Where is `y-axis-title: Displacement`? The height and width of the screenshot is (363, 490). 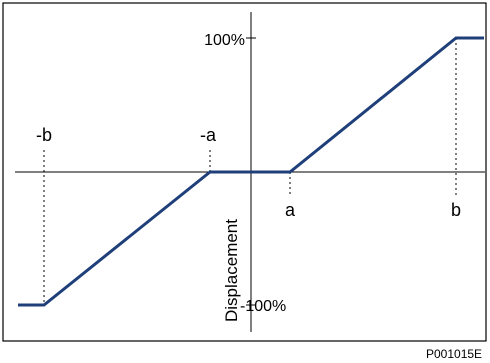
y-axis-title: Displacement is located at coordinates (231, 270).